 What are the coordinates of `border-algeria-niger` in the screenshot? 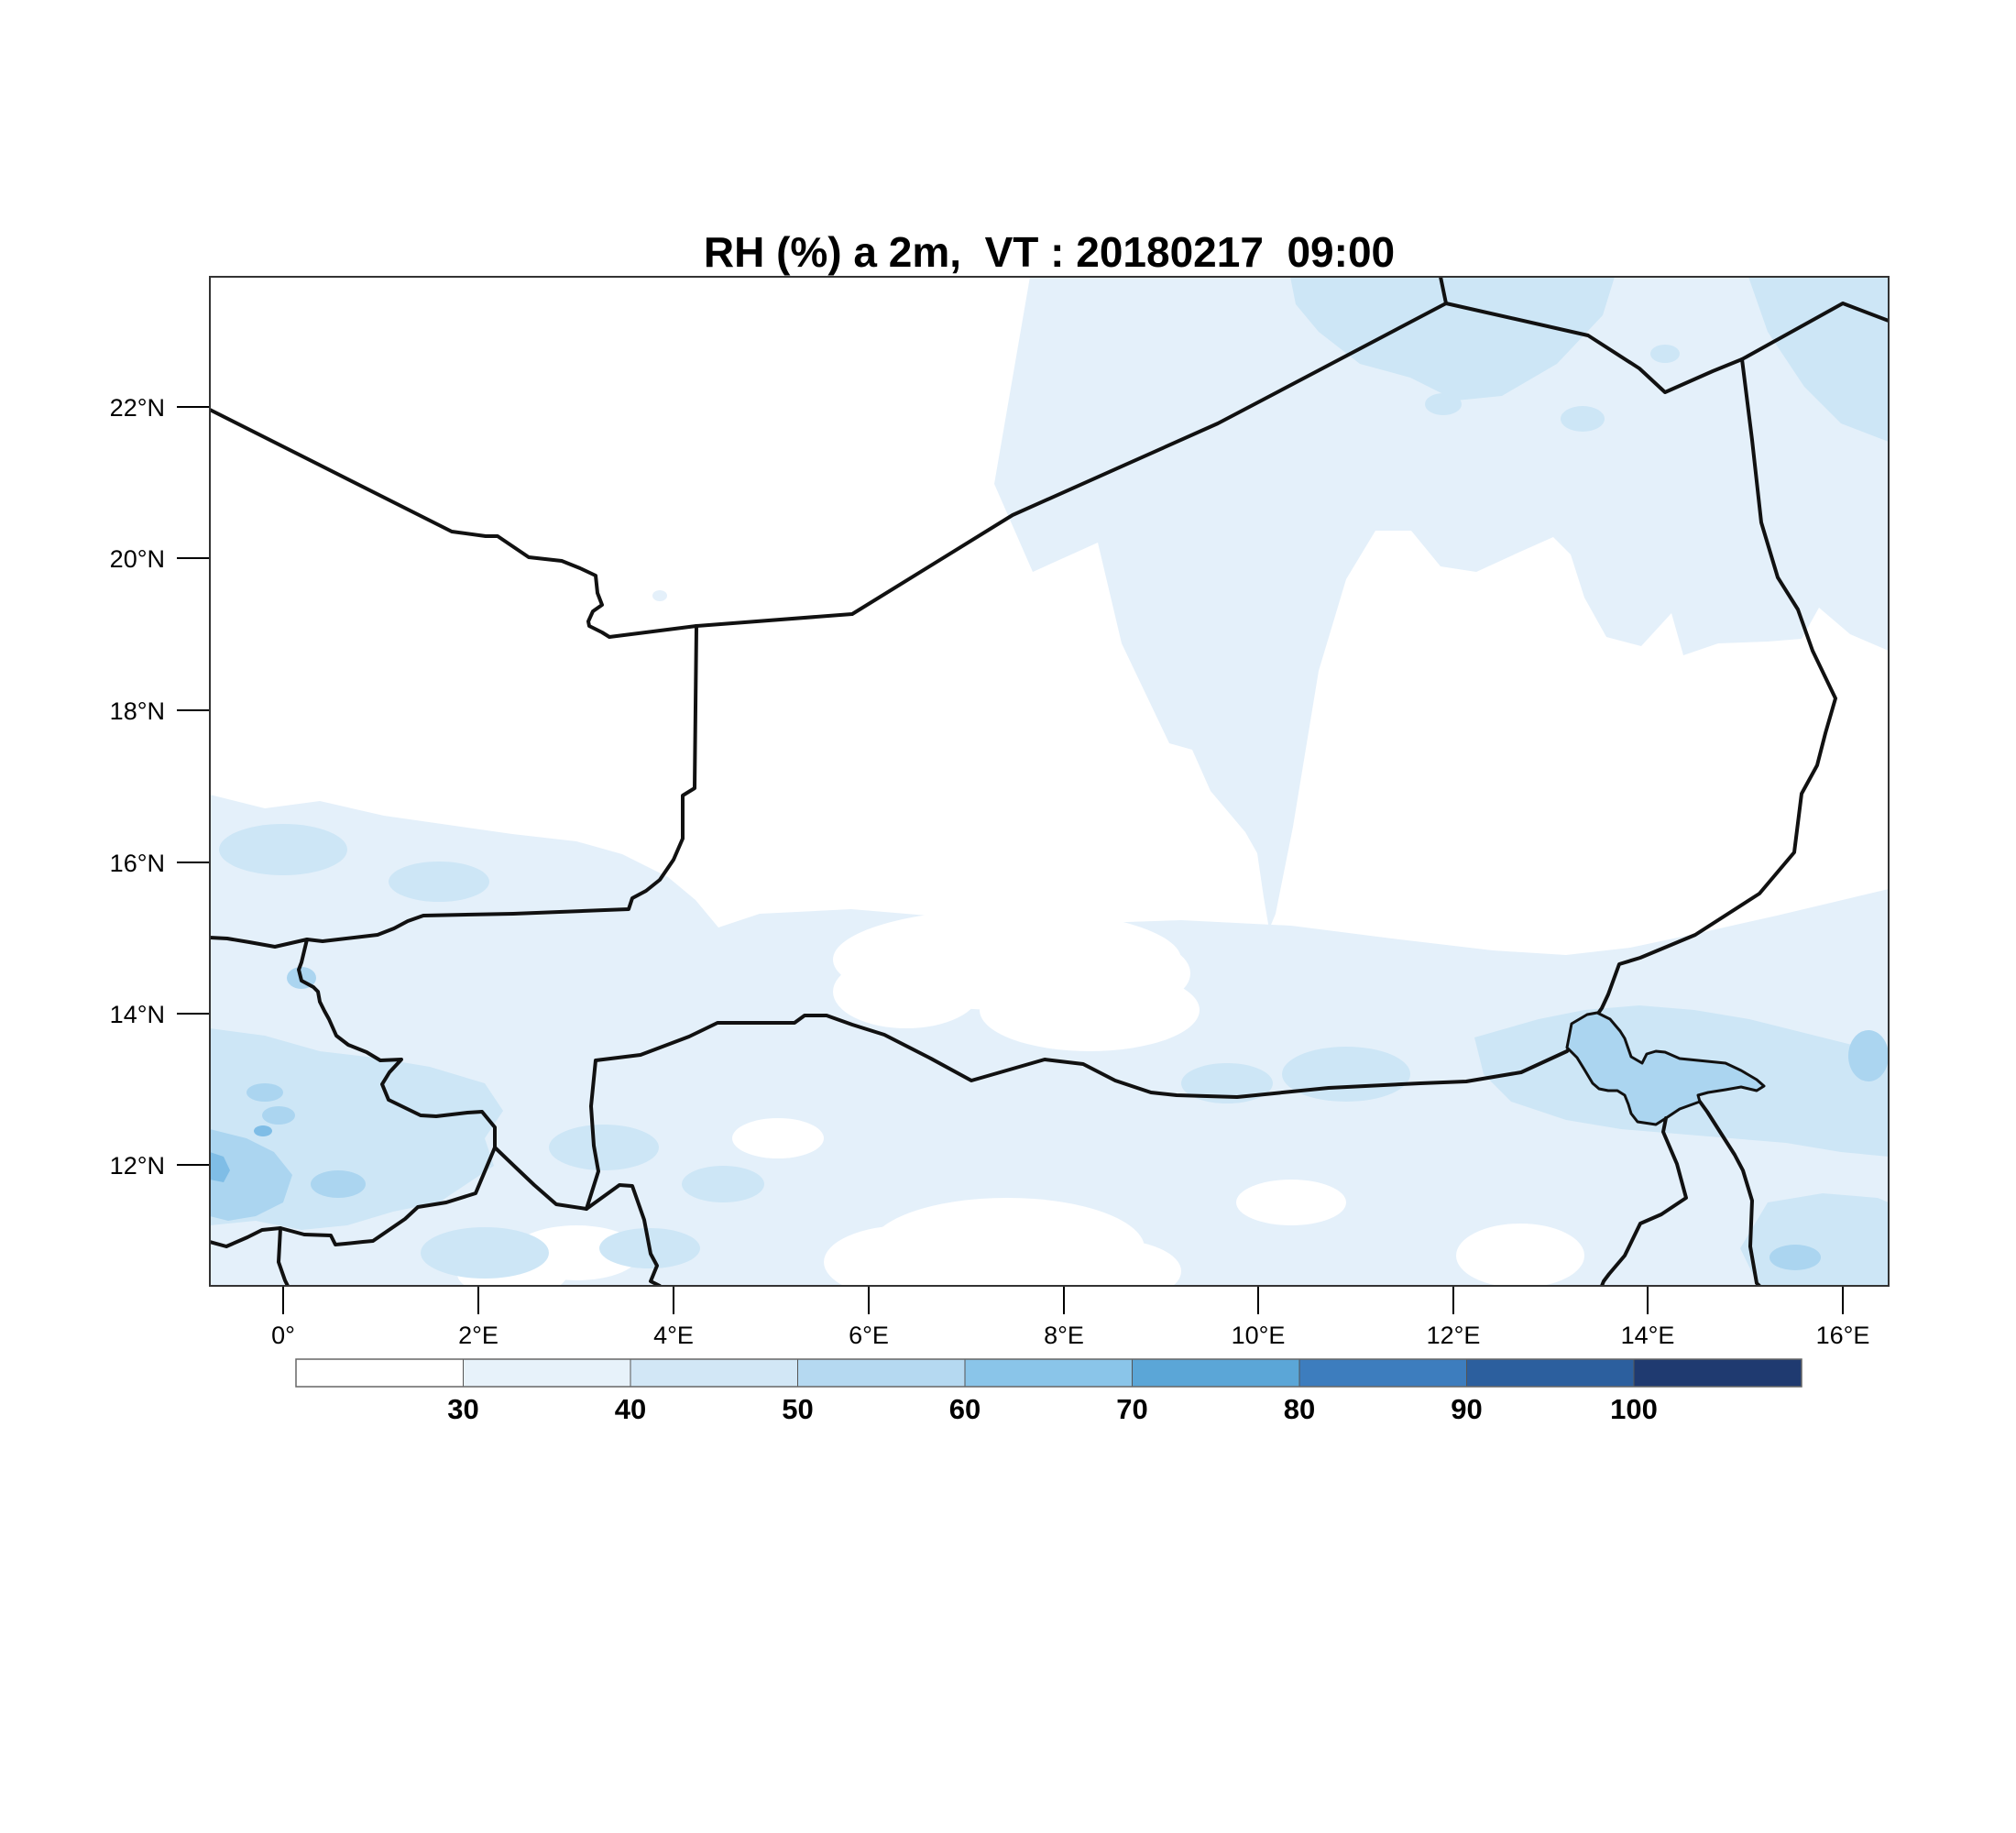 It's located at (1071, 465).